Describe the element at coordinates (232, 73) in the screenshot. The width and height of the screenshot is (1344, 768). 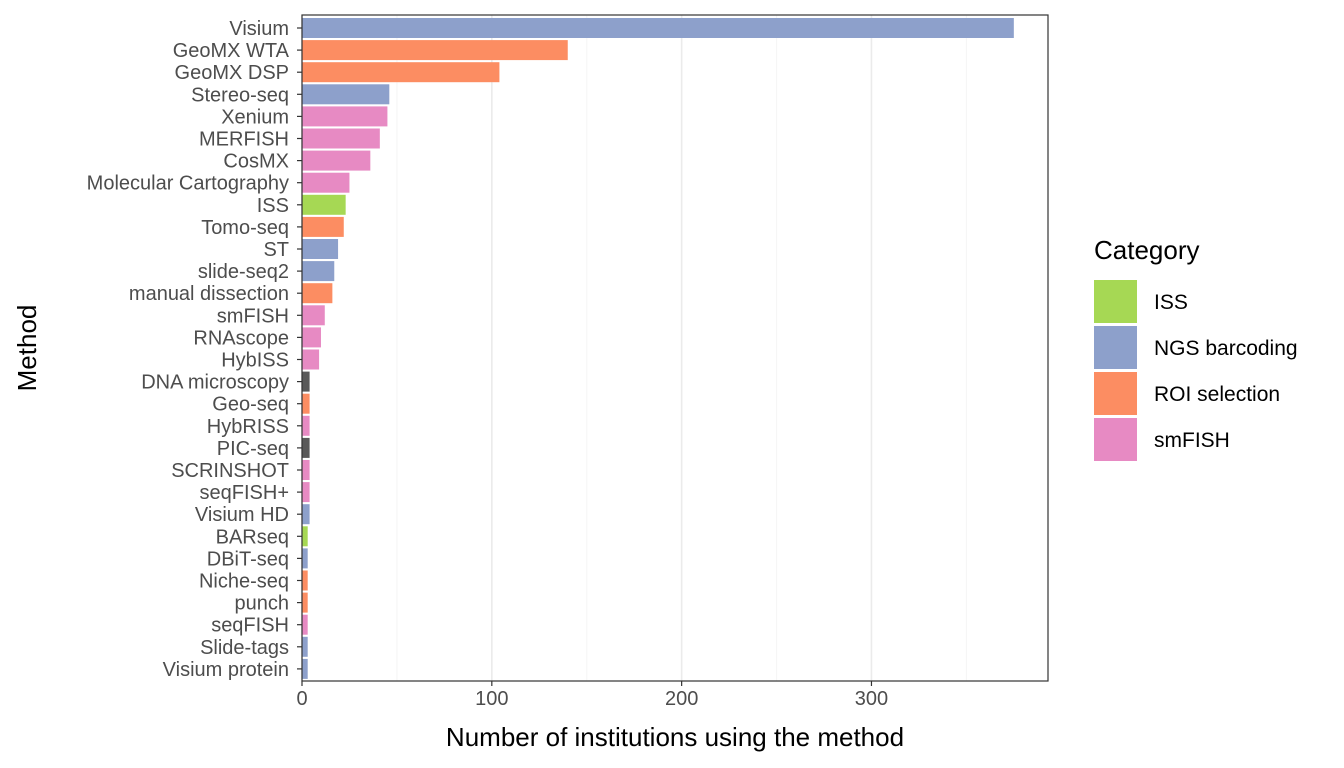
I see `y-tick-label: GeoMX DSP` at that location.